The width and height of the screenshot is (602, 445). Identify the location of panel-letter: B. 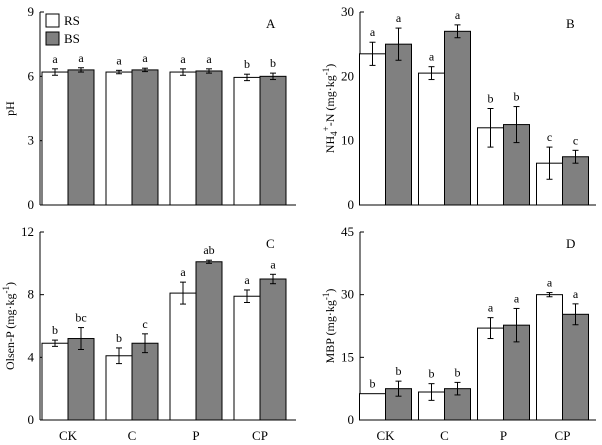
(570, 23).